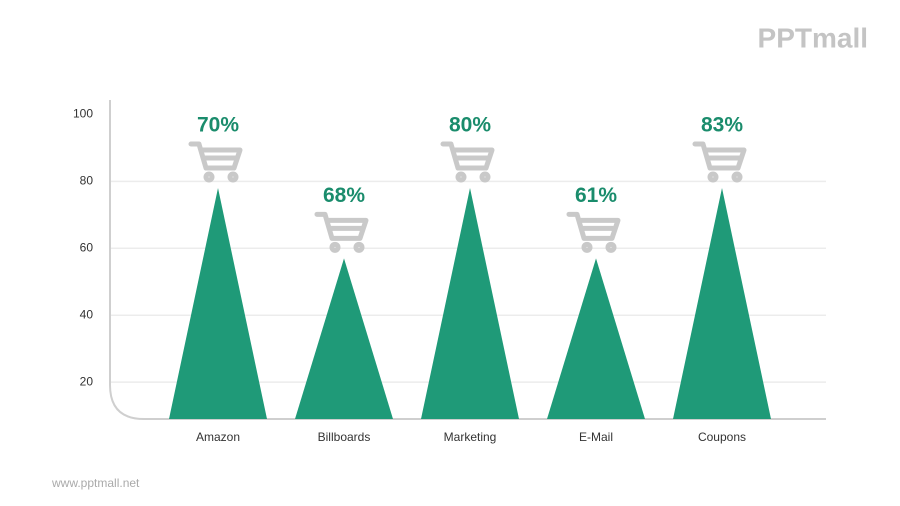 Image resolution: width=900 pixels, height=506 pixels. I want to click on y-tick-label: 100, so click(83, 114).